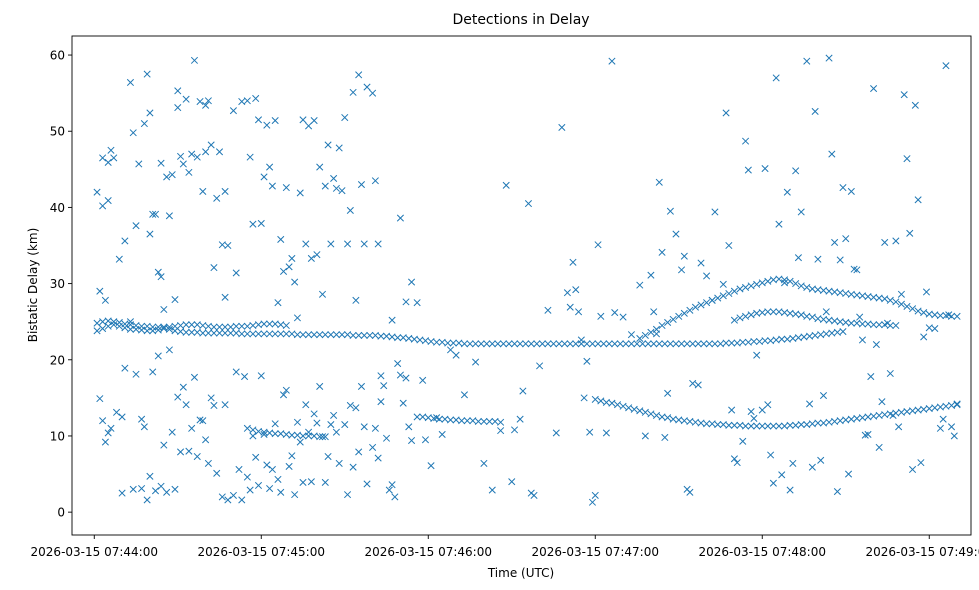 The image size is (979, 590). I want to click on y-tick-label: 60, so click(57, 56).